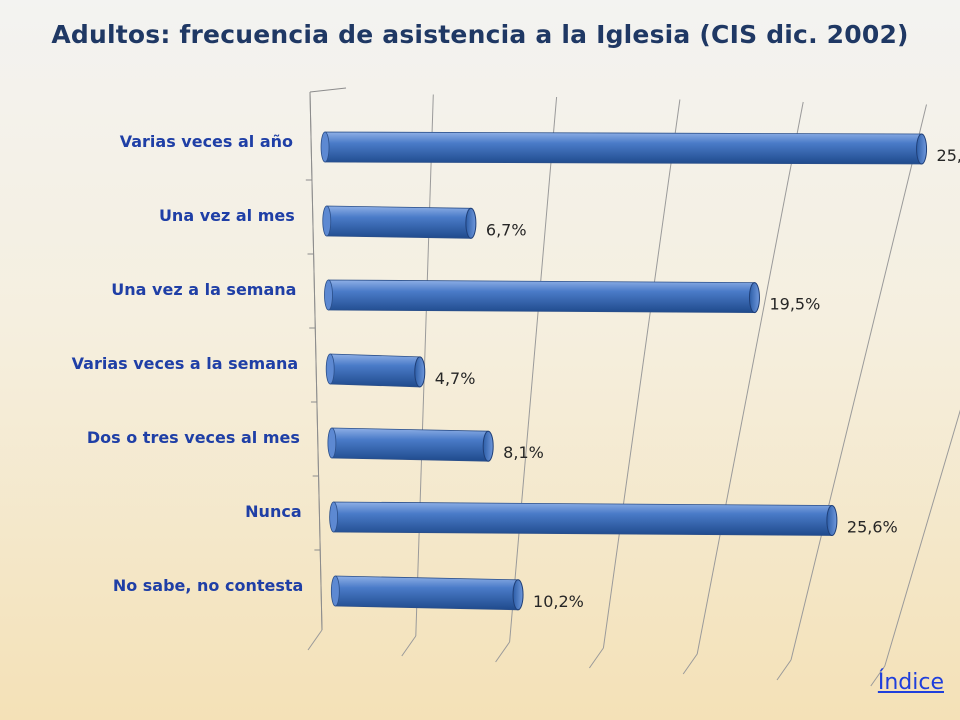  I want to click on value-label: 25,6%, so click(872, 527).